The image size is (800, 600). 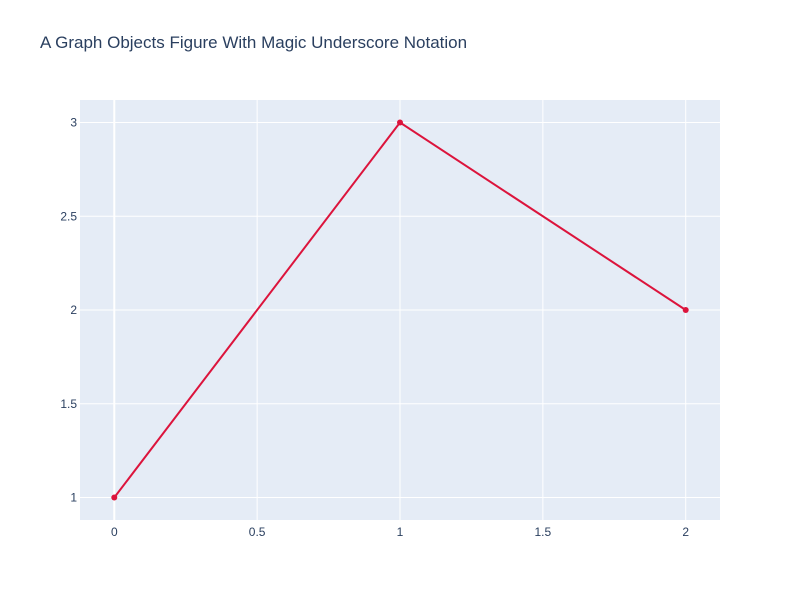 I want to click on x-tick-label: 0.5, so click(x=257, y=532).